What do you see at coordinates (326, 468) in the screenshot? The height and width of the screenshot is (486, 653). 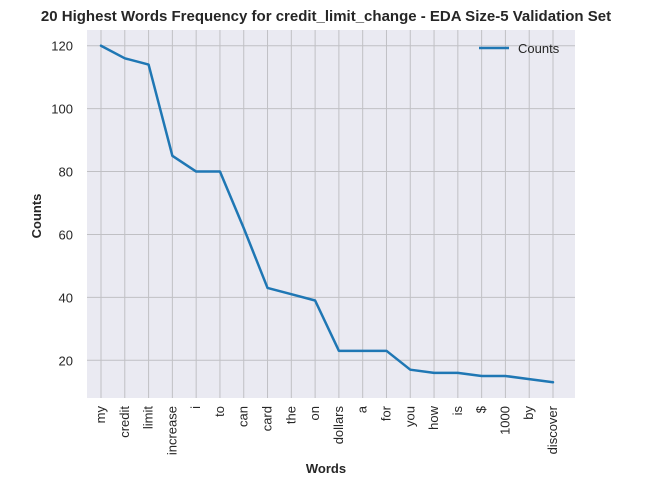 I see `x-axis-title: Words` at bounding box center [326, 468].